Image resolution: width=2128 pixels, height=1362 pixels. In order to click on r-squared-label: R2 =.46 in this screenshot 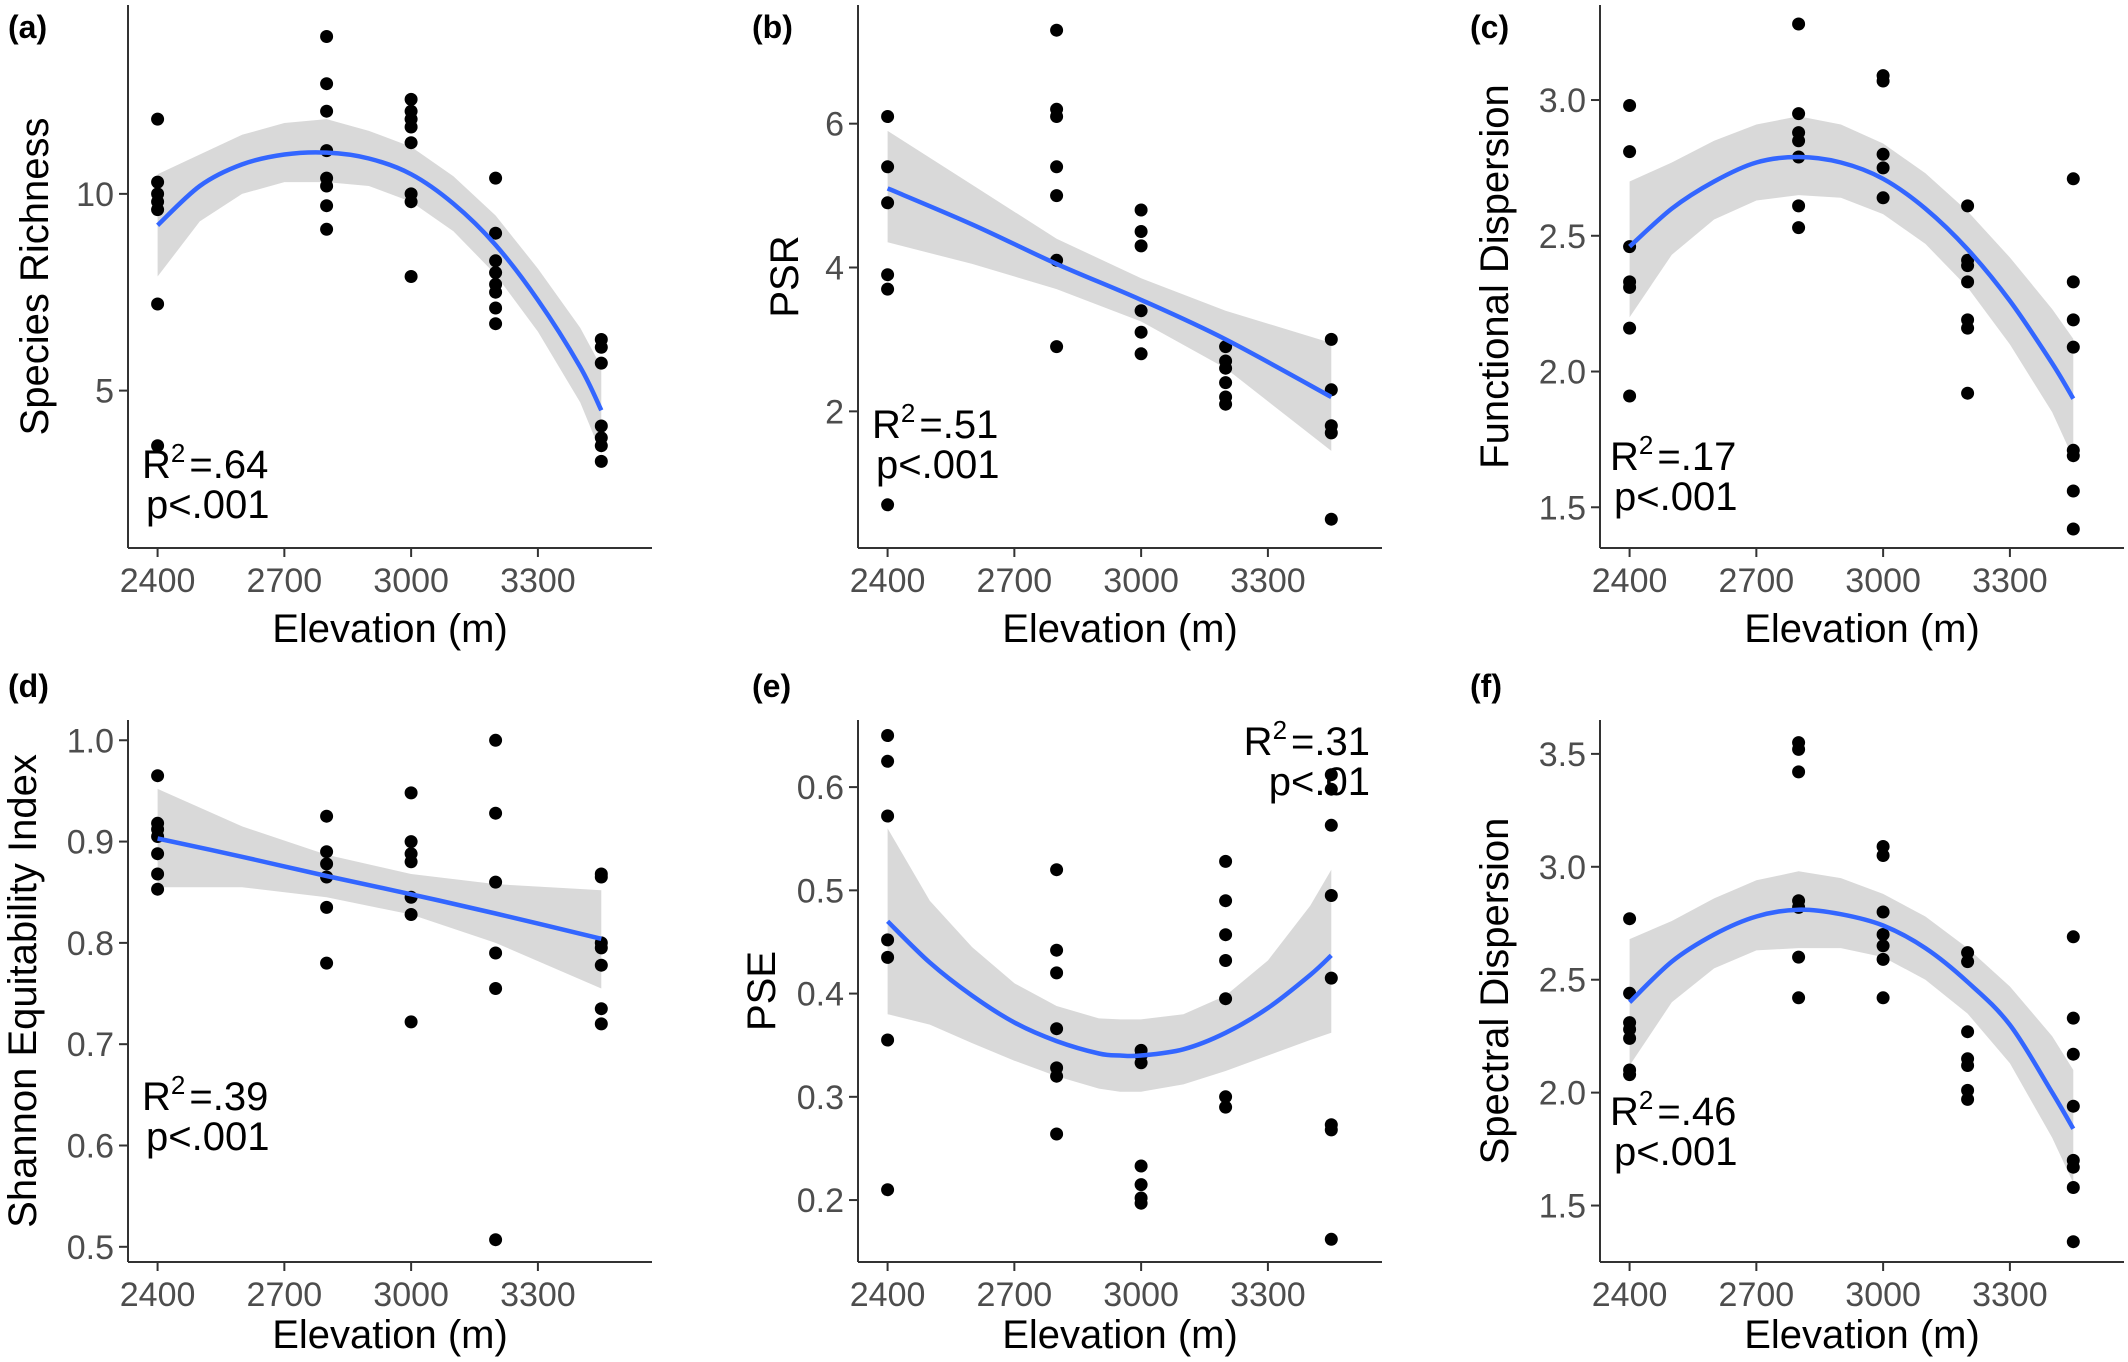, I will do `click(1673, 1109)`.